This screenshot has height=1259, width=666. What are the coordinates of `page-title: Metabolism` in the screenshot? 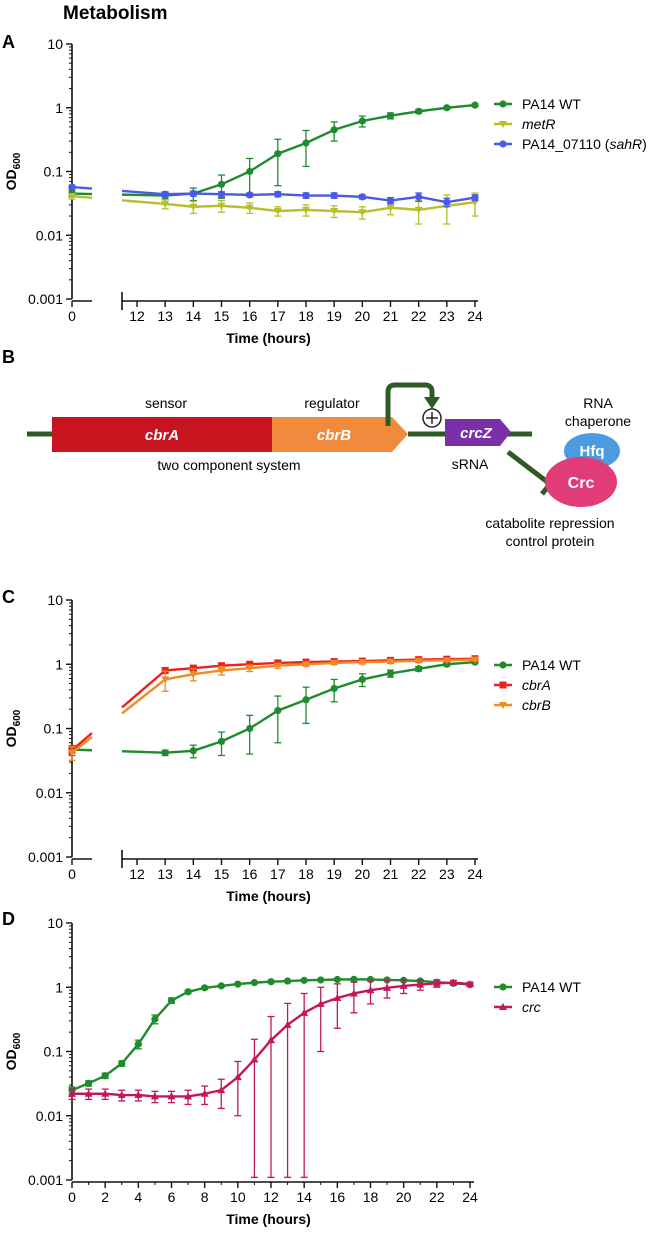 It's located at (115, 13).